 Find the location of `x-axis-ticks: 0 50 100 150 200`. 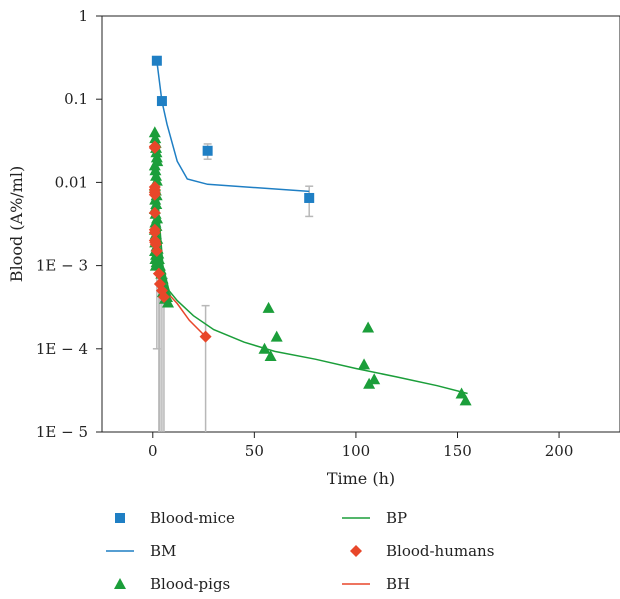

x-axis-ticks: 0 50 100 150 200 is located at coordinates (360, 446).